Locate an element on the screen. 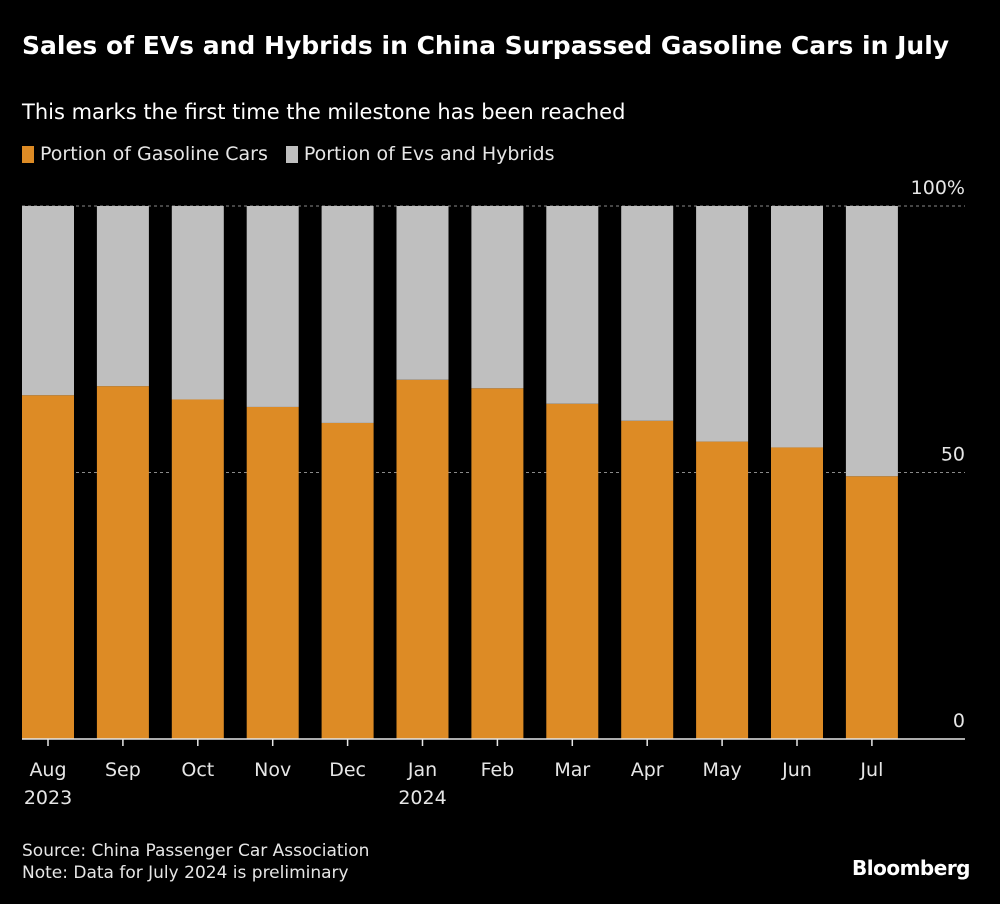 This screenshot has height=904, width=1000. y-tick-label: 50 is located at coordinates (953, 455).